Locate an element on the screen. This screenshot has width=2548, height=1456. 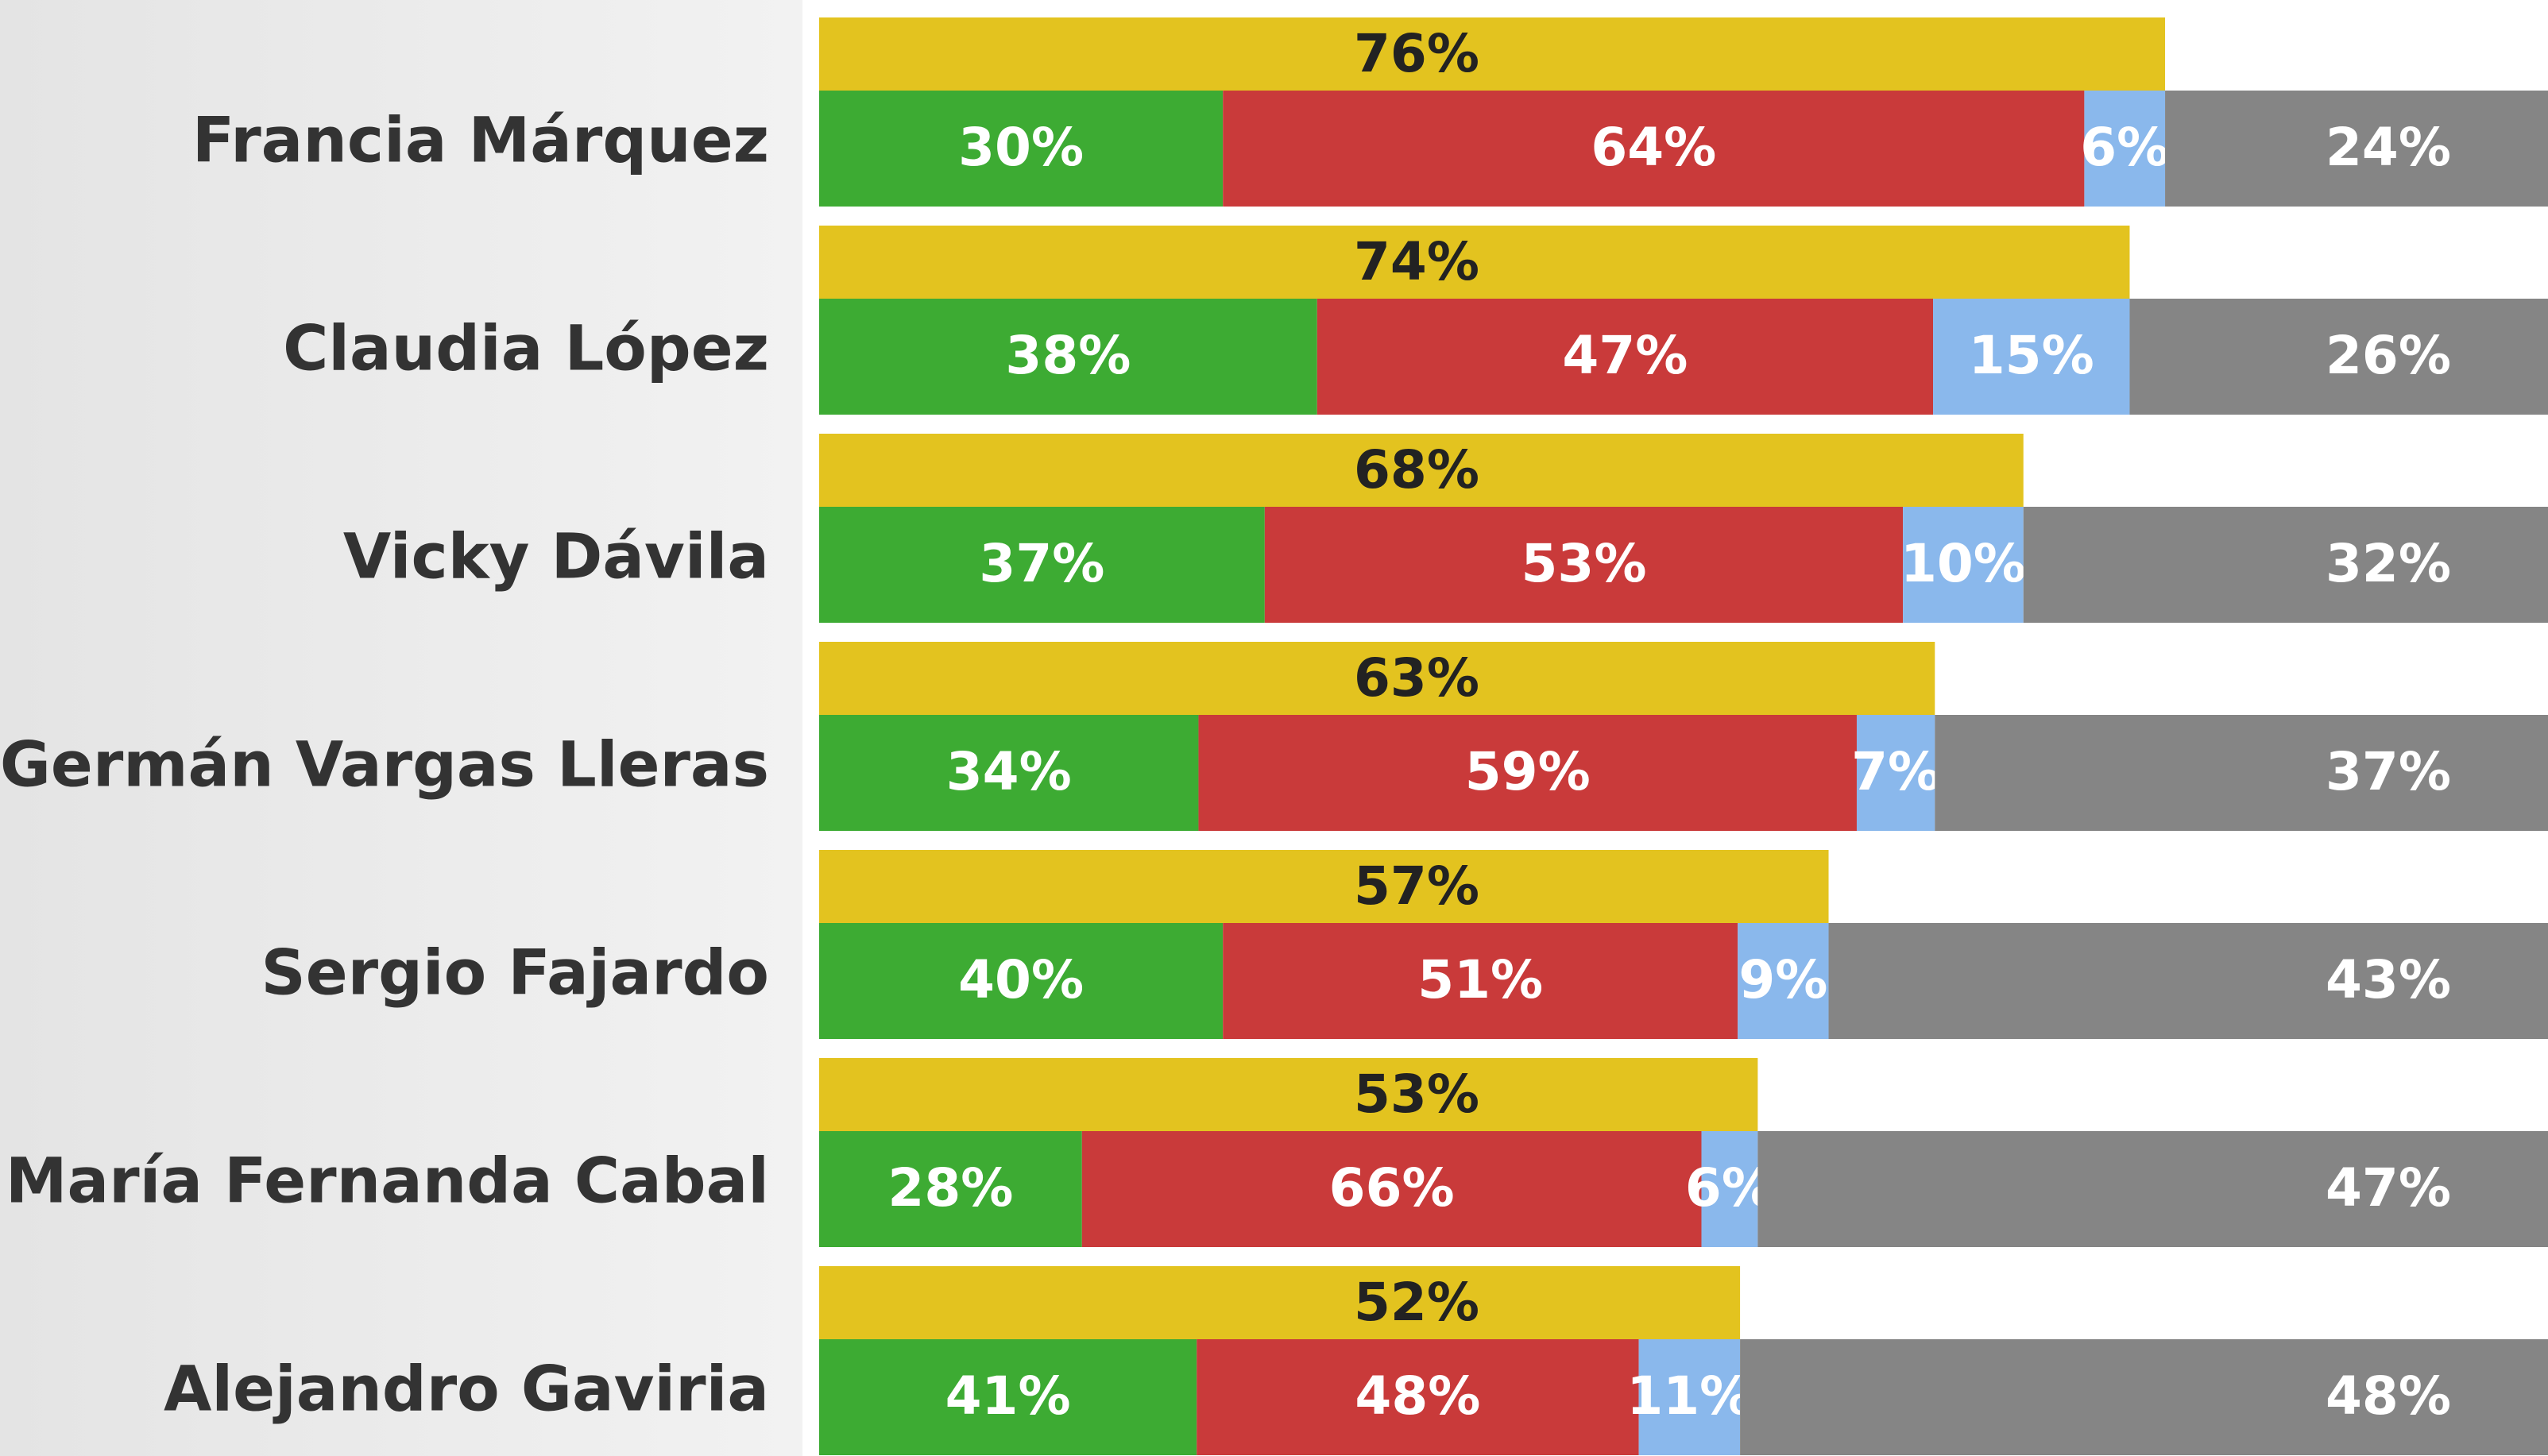
value-label: 32% is located at coordinates (2388, 563).